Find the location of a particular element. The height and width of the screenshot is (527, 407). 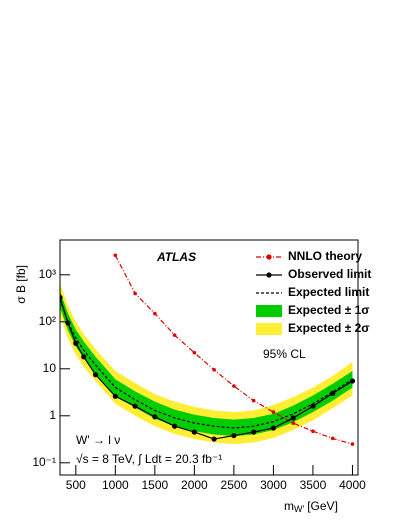

legend-label: NNLO theory is located at coordinates (325, 256).